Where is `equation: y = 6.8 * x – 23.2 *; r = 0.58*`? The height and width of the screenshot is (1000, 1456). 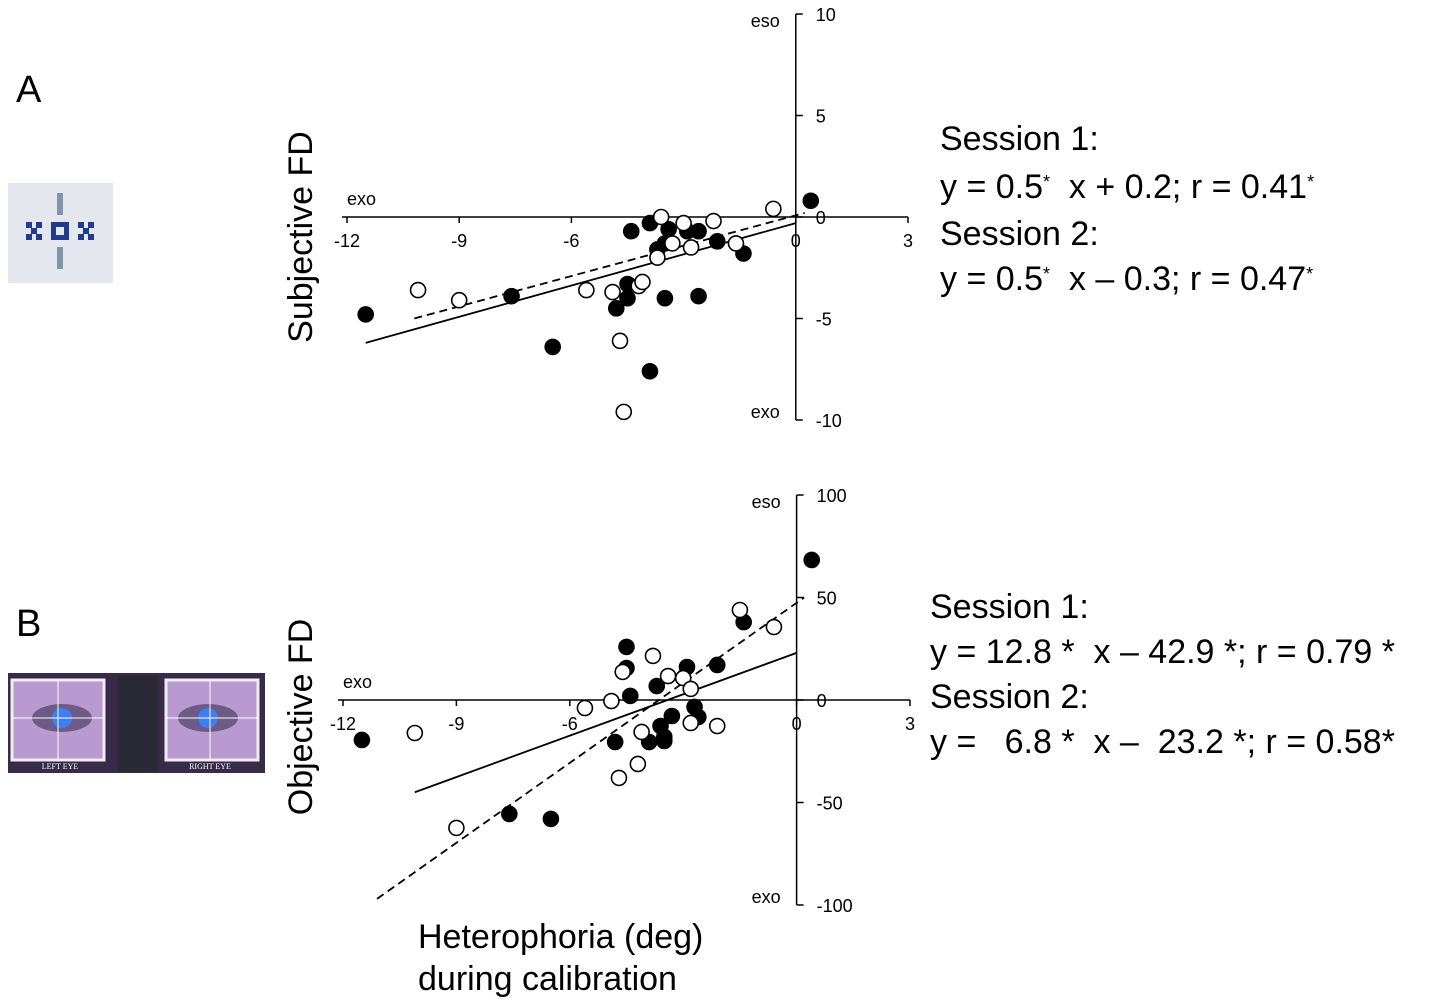
equation: y = 6.8 * x – 23.2 *; r = 0.58* is located at coordinates (1162, 742).